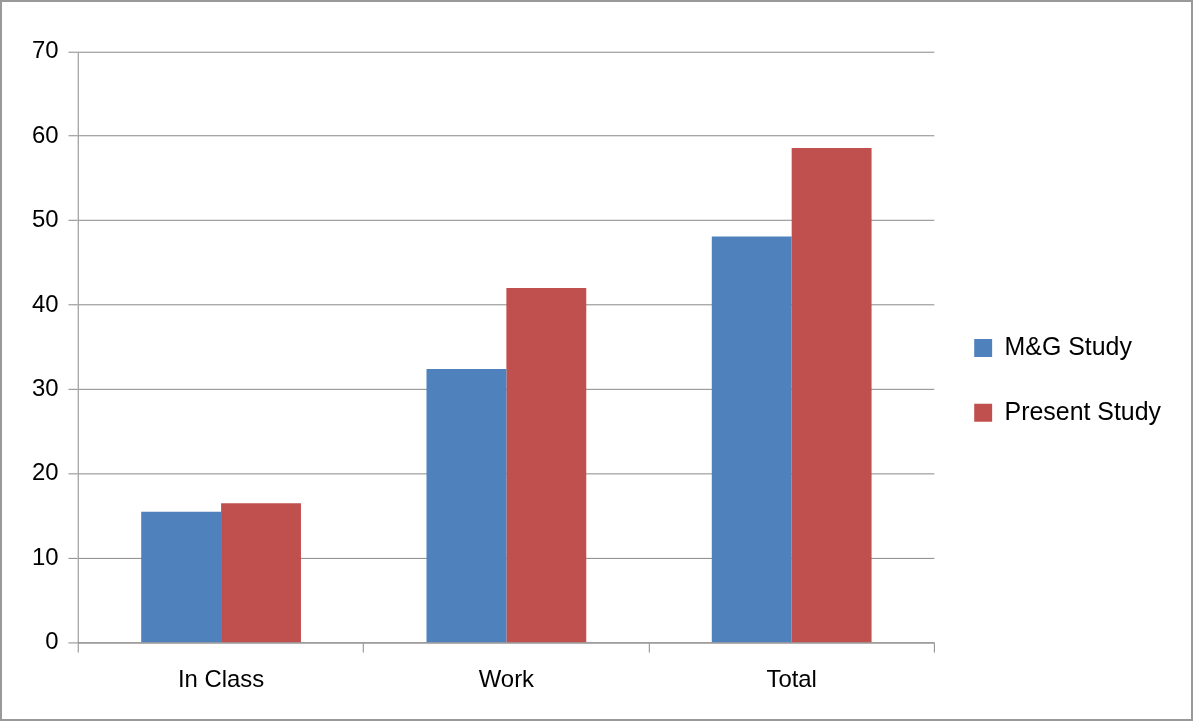 The image size is (1197, 725). I want to click on y-tick-label: 70, so click(45, 50).